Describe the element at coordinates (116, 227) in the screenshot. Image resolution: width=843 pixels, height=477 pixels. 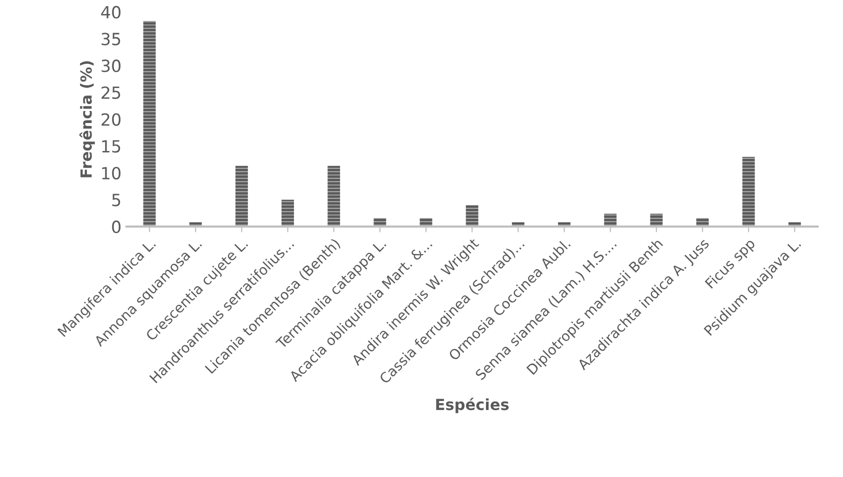
I see `y-tick-label: 0` at that location.